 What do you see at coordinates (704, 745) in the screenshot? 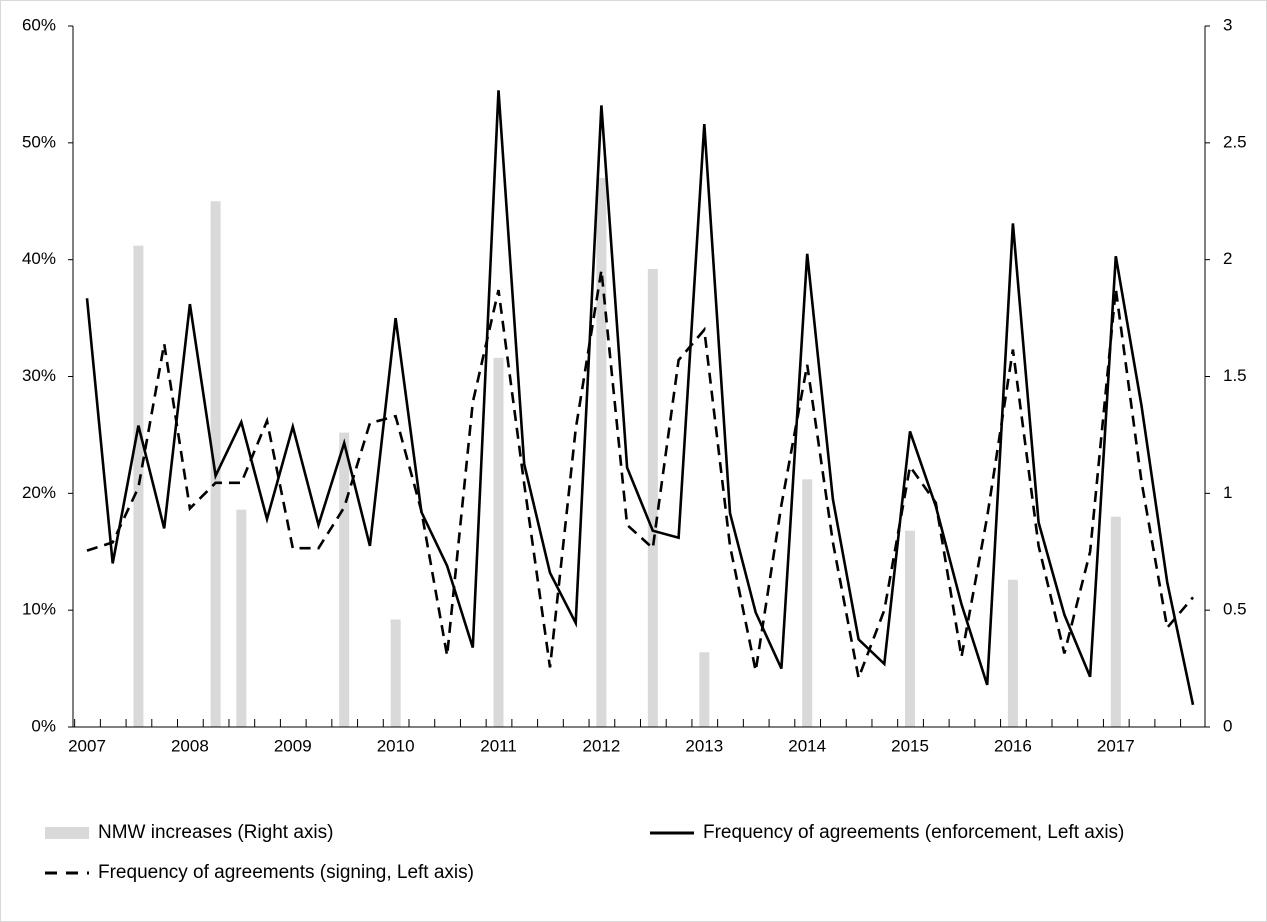
I see `x-tick-label: 2013` at bounding box center [704, 745].